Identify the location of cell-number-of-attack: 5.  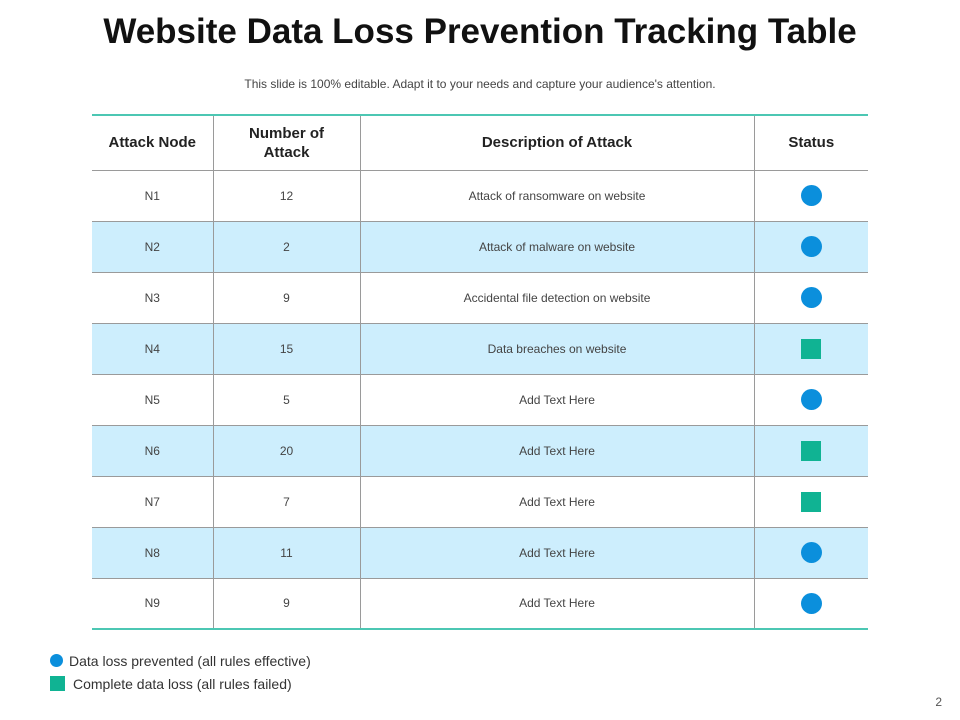
(287, 399).